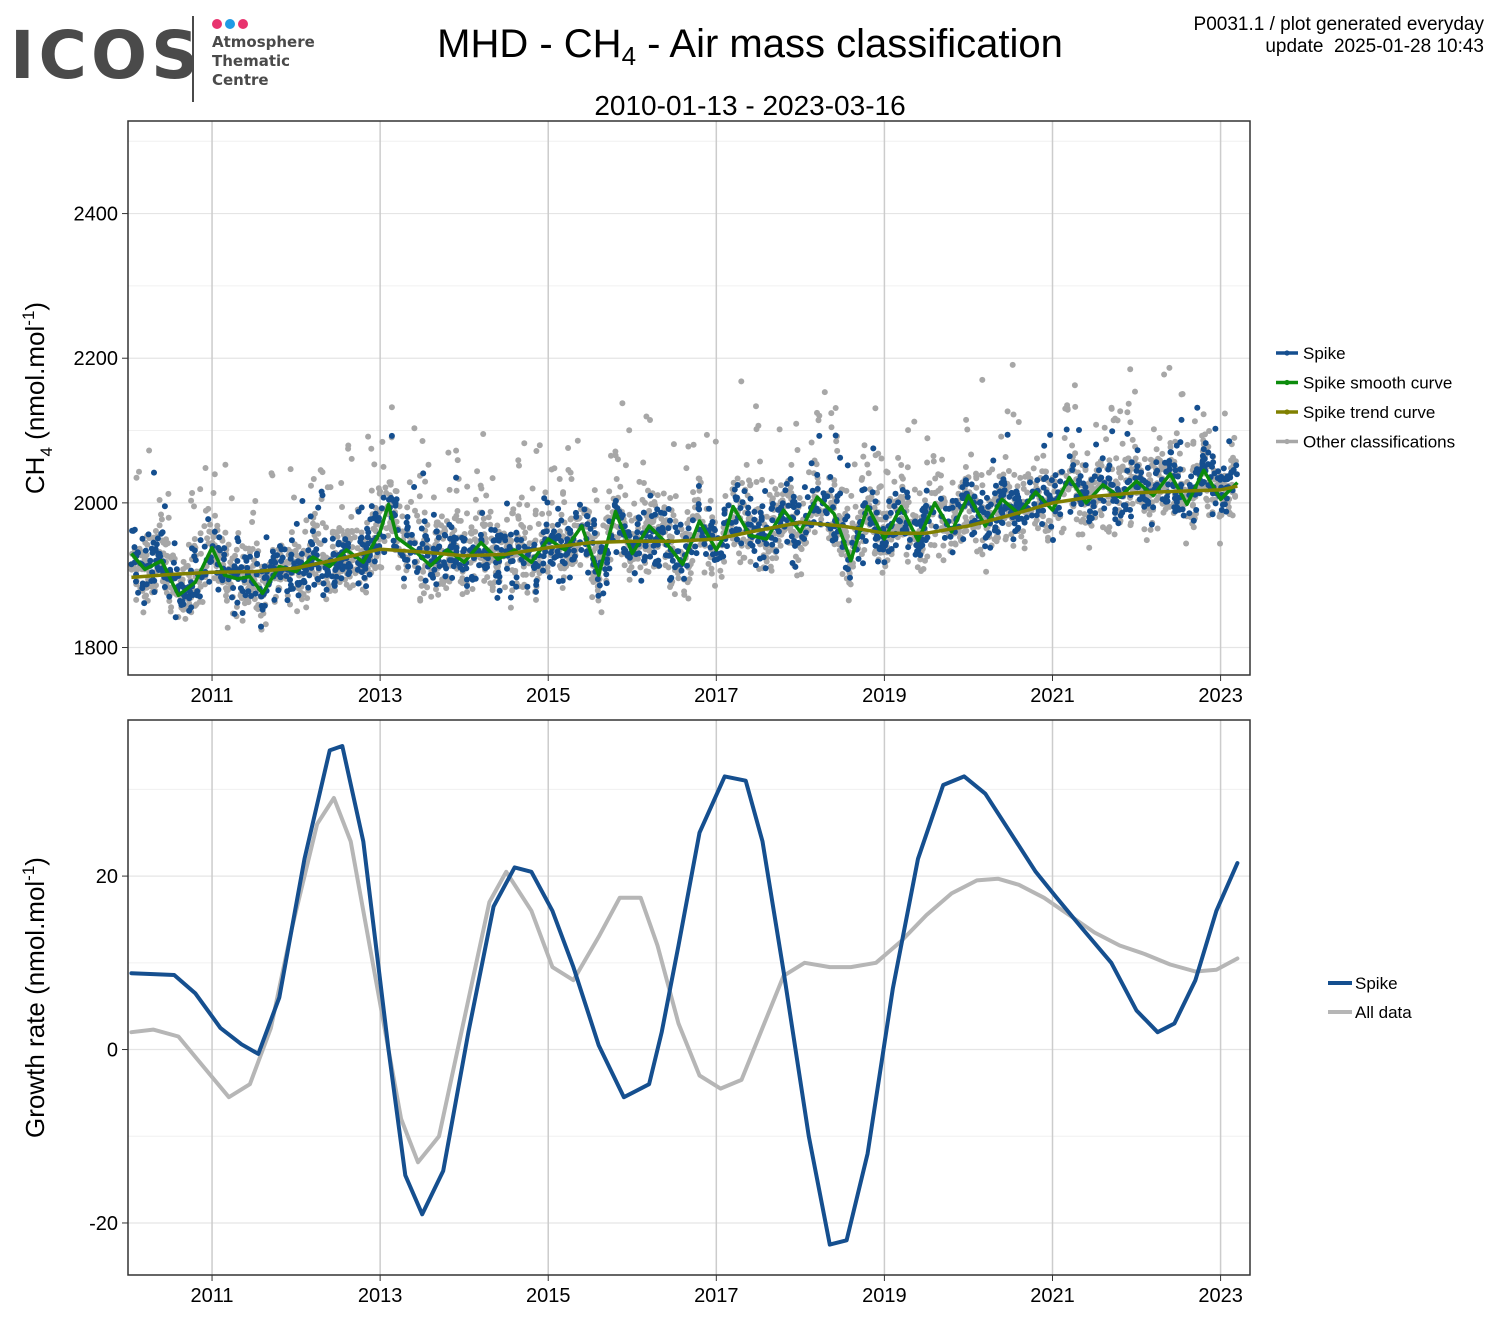 This screenshot has height=1320, width=1500. I want to click on title-suffix: - Air mass classification, so click(849, 44).